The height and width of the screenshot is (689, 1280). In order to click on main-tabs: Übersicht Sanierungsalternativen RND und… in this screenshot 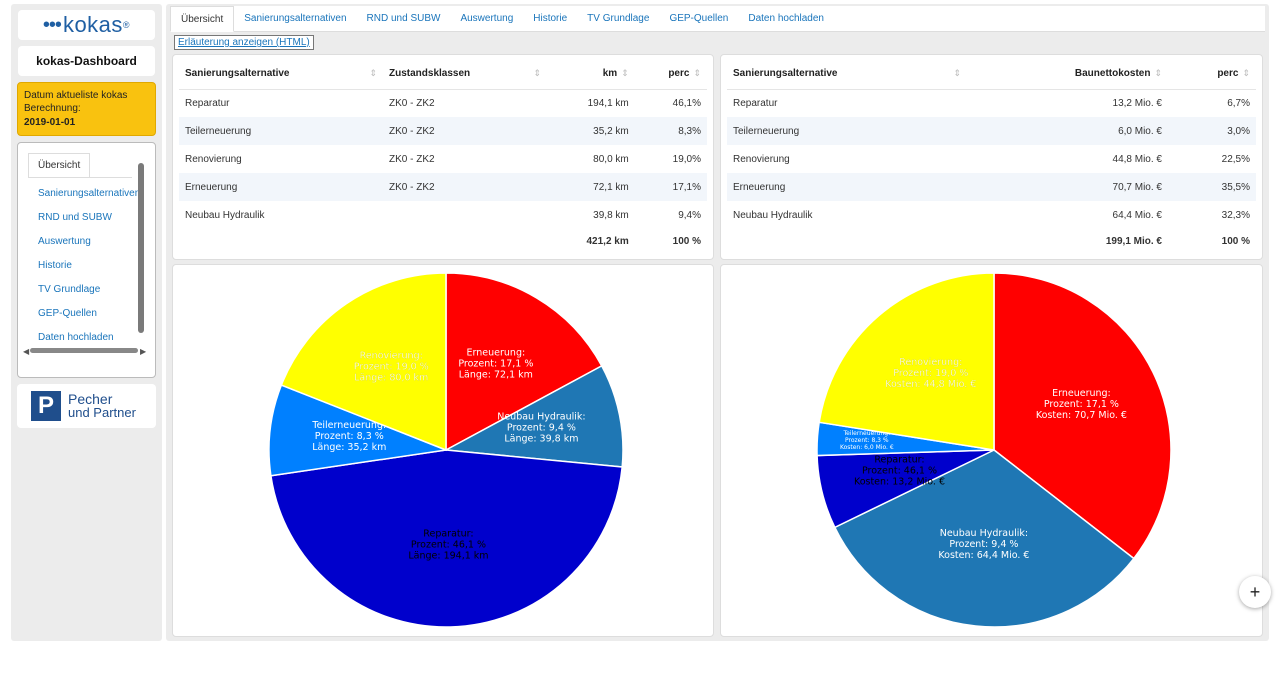, I will do `click(717, 19)`.